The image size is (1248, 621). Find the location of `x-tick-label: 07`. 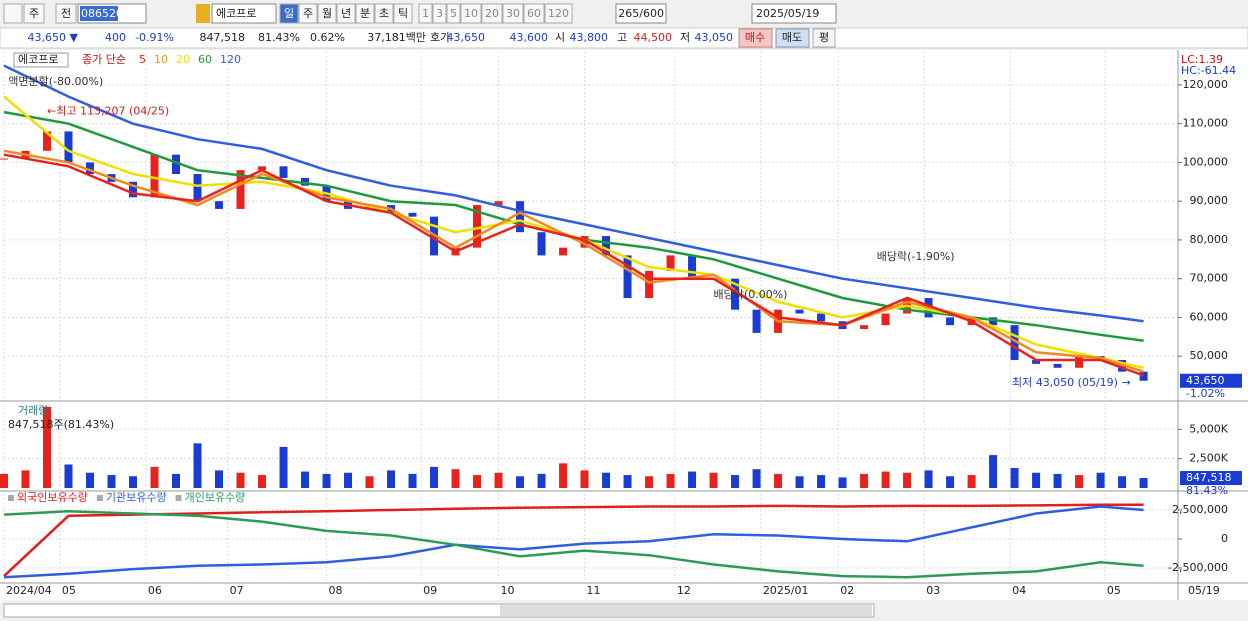

x-tick-label: 07 is located at coordinates (237, 590).